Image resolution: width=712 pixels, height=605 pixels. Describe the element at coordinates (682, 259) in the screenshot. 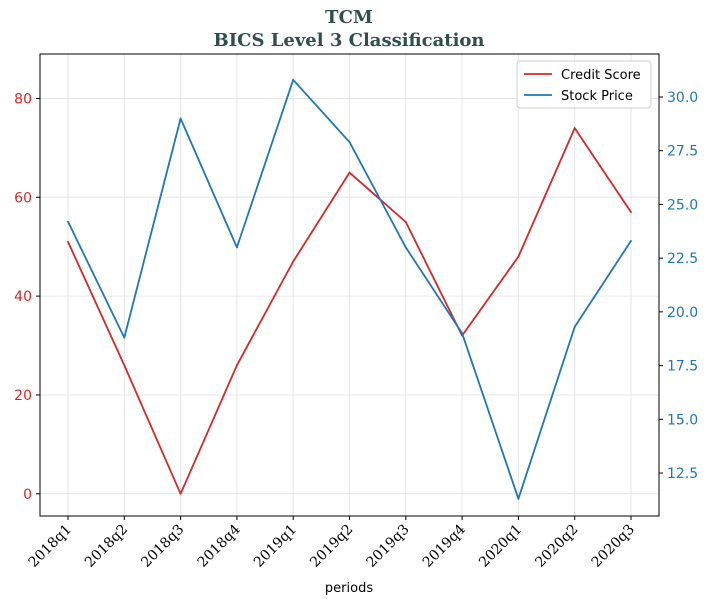

I see `y-right-tick-label: 22.5` at that location.